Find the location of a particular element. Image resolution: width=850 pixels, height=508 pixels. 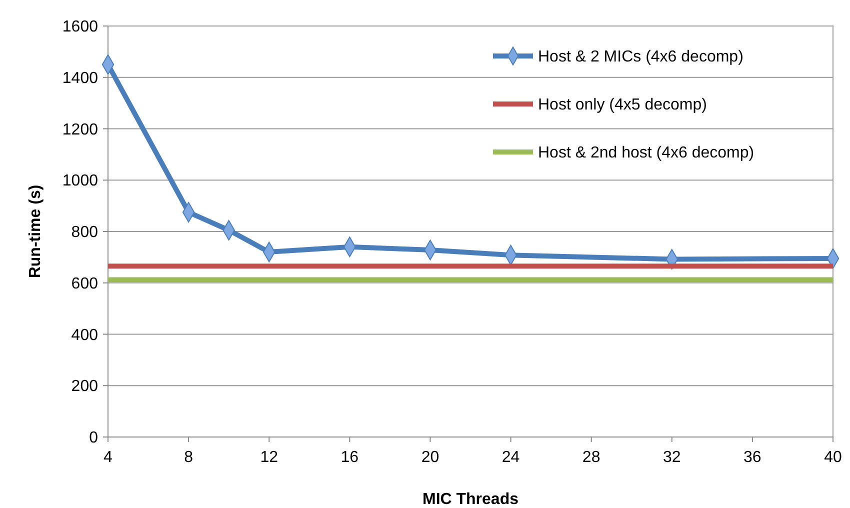

legend-label: Host & 2 MICs (4x6 decomp) is located at coordinates (641, 57).